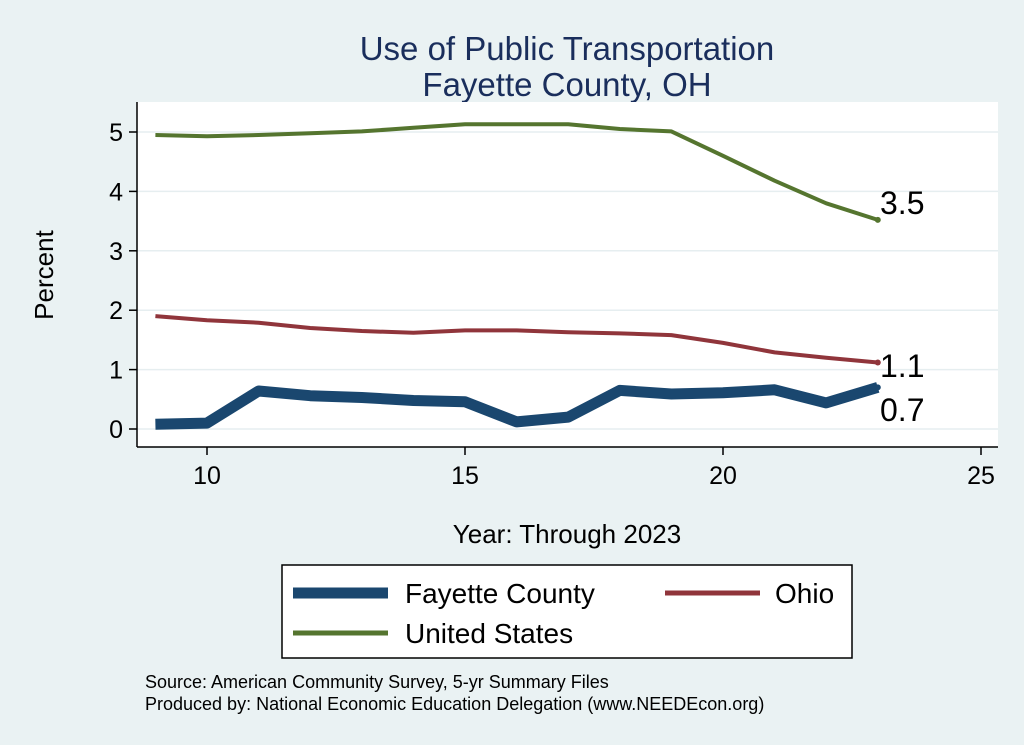 This screenshot has width=1024, height=745. I want to click on y-tick-label: 0, so click(116, 430).